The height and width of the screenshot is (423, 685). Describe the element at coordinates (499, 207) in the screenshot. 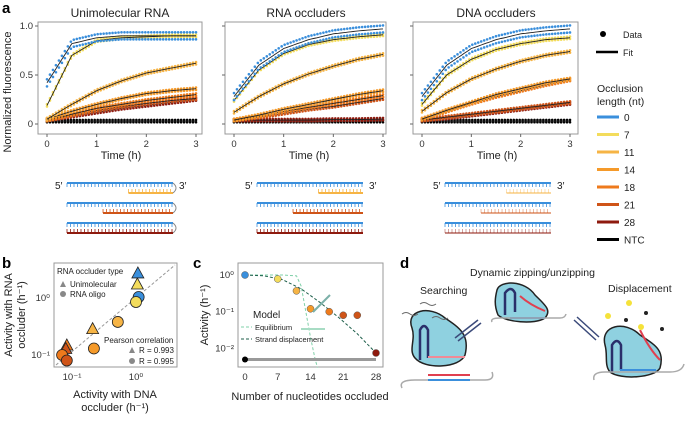

I see `occluder-diagram-2: 5′ 3′` at that location.